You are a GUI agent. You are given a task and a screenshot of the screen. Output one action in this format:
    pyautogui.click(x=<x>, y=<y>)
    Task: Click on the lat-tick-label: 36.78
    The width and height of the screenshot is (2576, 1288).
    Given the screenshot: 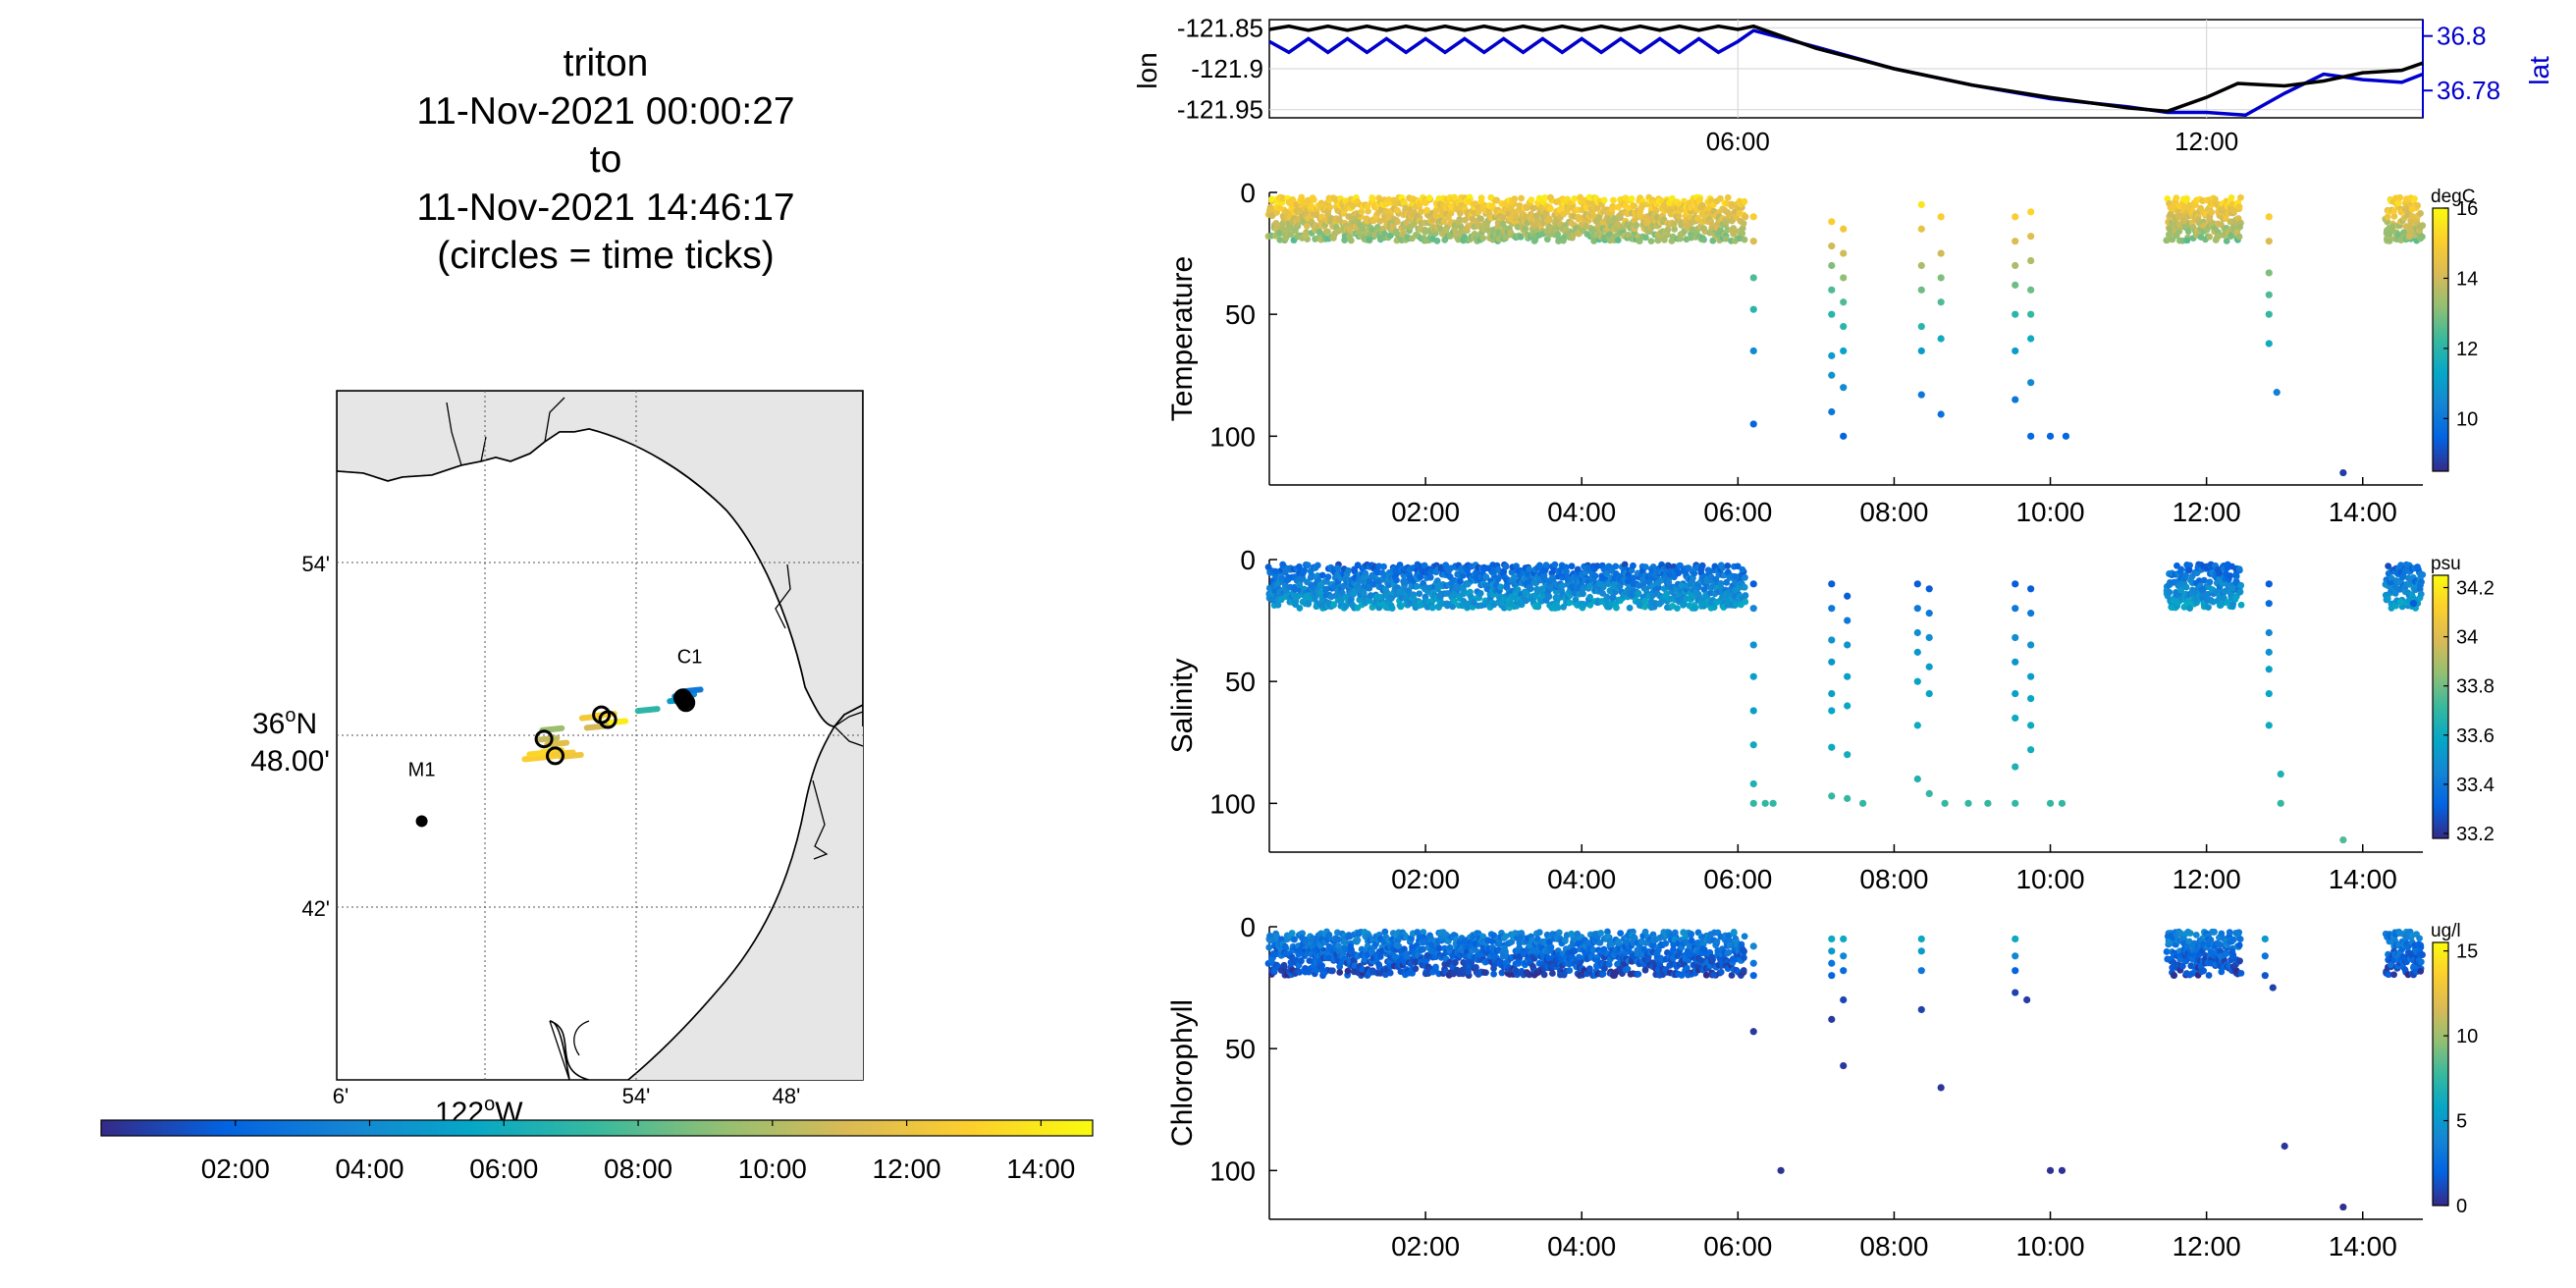 What is the action you would take?
    pyautogui.click(x=2468, y=90)
    